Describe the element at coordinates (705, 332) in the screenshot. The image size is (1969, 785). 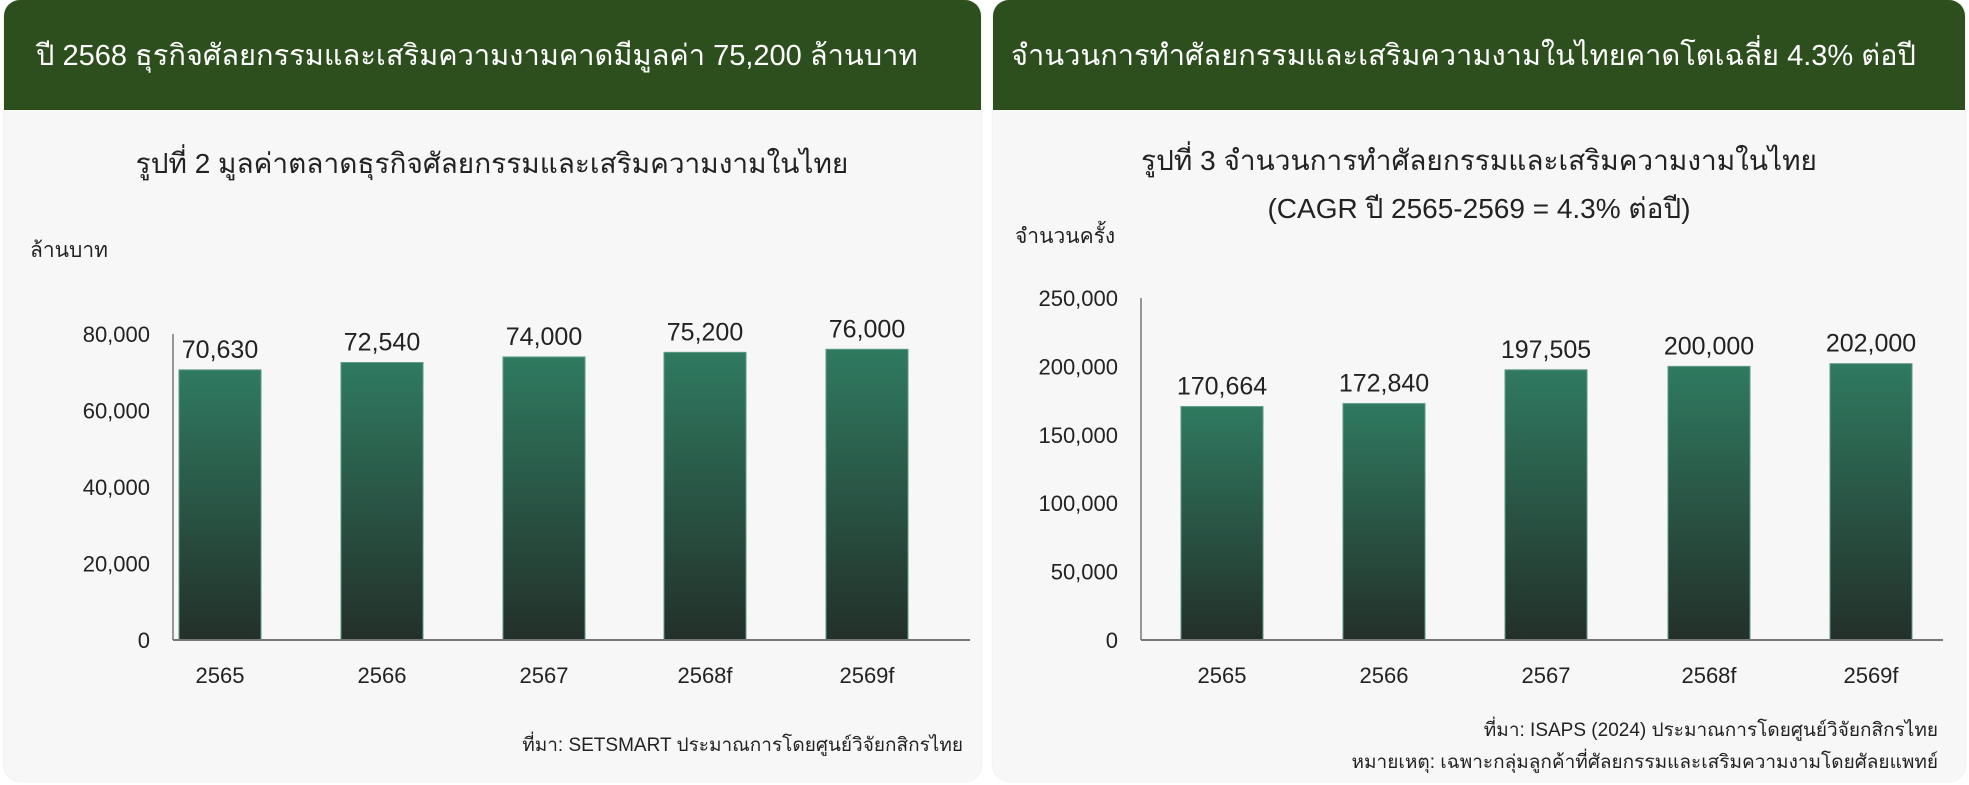
I see `data-label: 75,200` at that location.